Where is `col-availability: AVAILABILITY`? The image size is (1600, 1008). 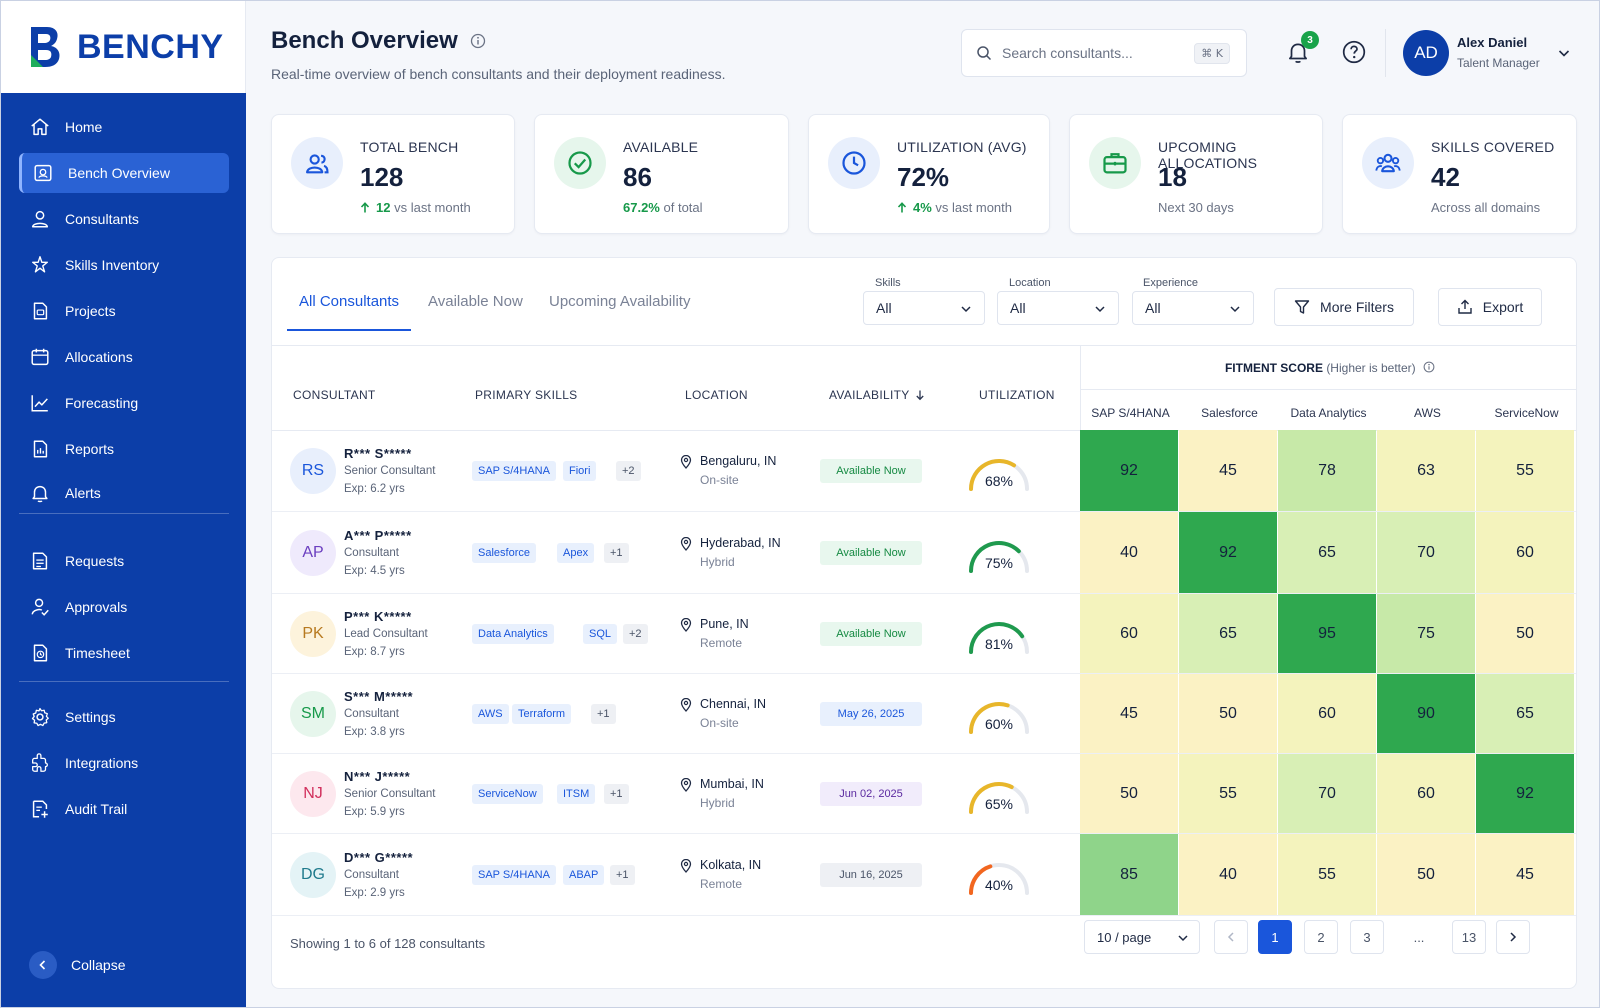
col-availability: AVAILABILITY is located at coordinates (877, 395).